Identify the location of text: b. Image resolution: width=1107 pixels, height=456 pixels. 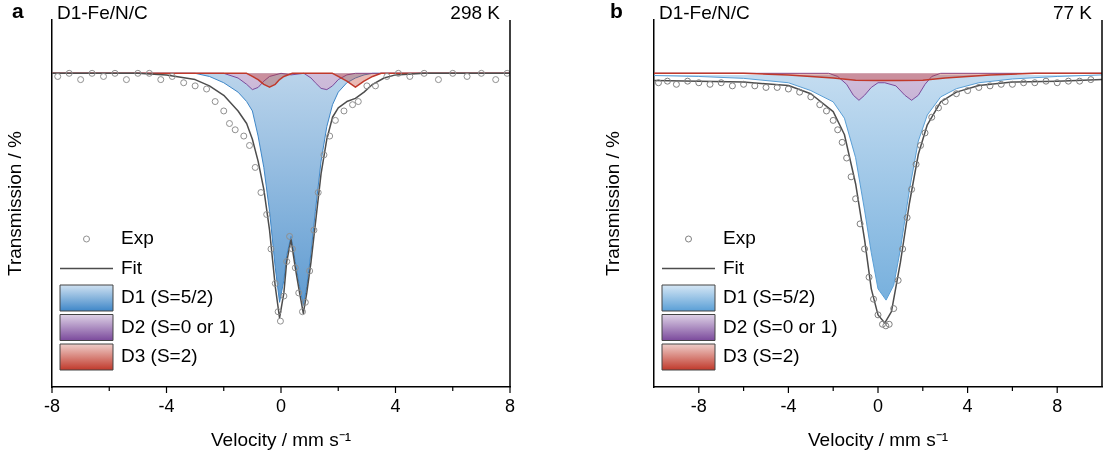
(616, 11).